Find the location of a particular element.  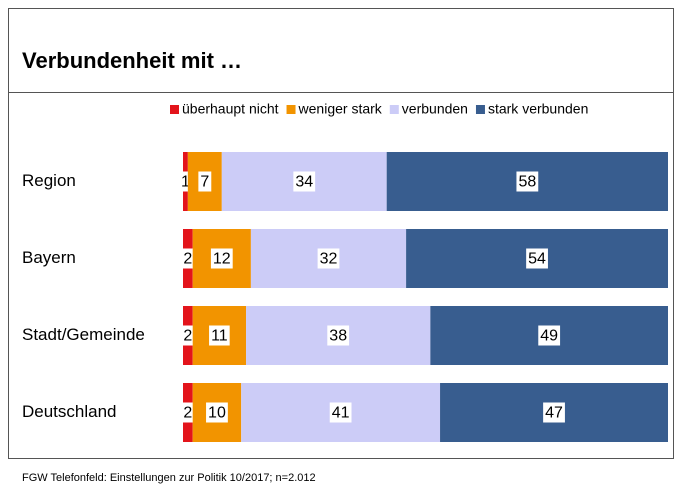

category-label: Deutschland is located at coordinates (69, 411).